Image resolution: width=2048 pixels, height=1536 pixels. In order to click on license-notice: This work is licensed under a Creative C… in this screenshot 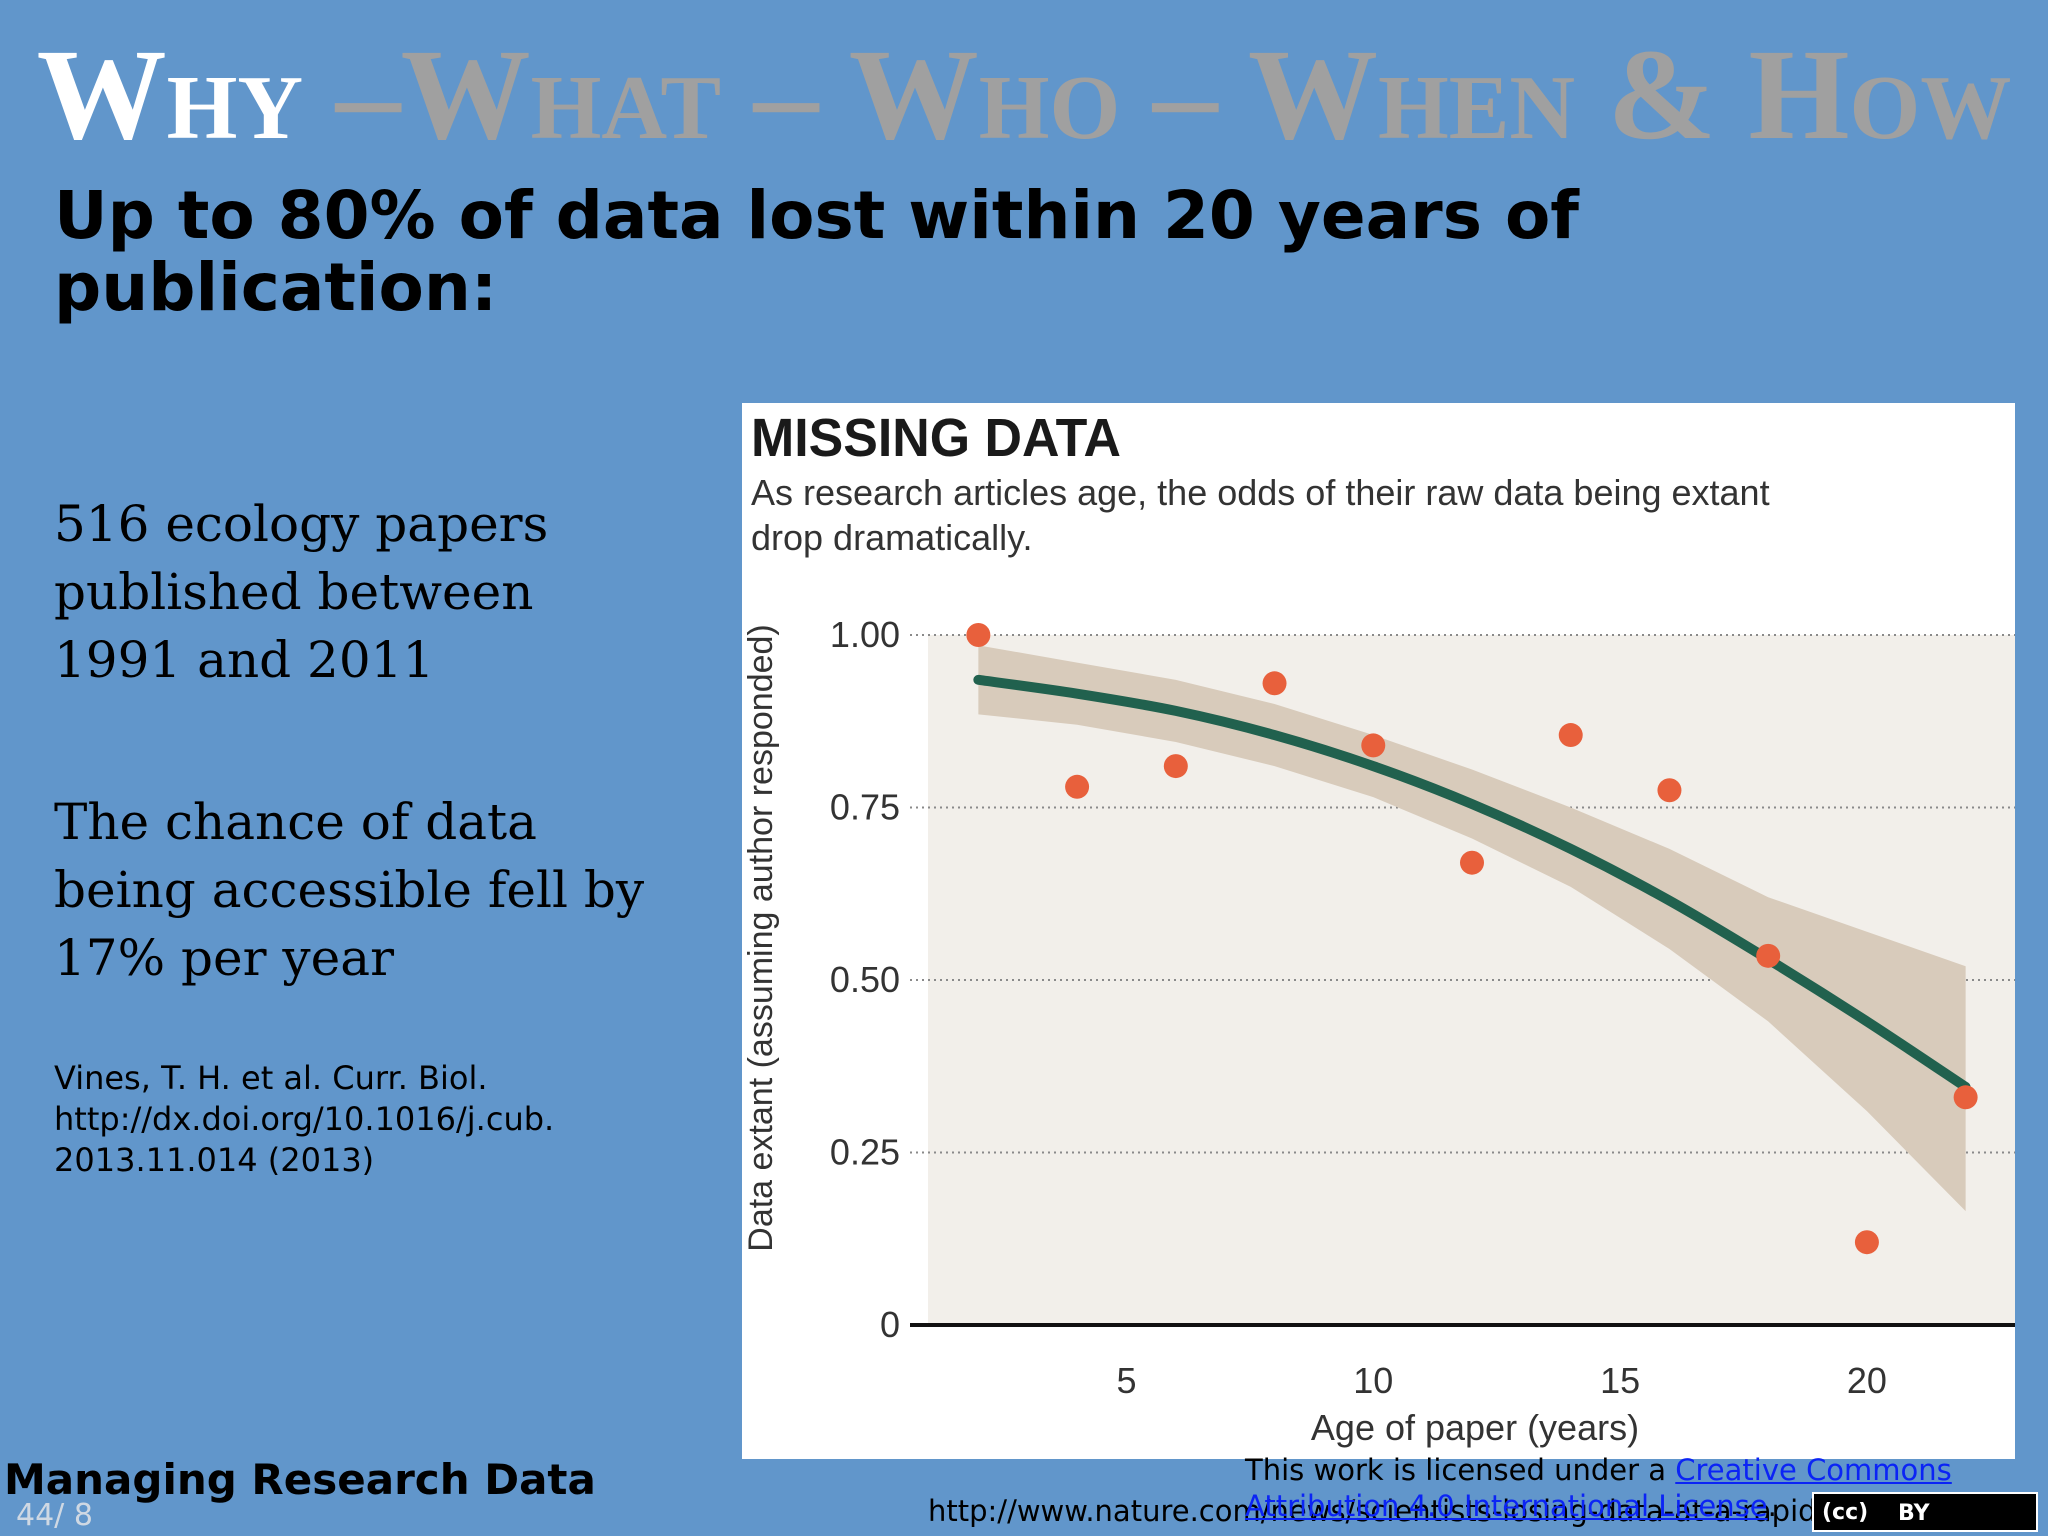, I will do `click(1625, 1488)`.